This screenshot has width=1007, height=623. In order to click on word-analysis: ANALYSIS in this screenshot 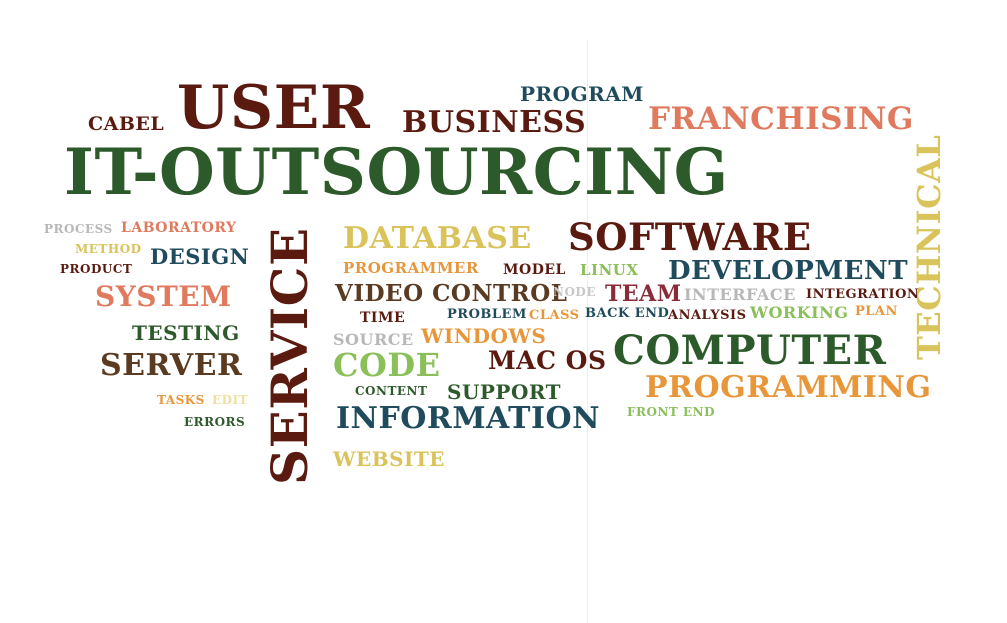, I will do `click(707, 315)`.